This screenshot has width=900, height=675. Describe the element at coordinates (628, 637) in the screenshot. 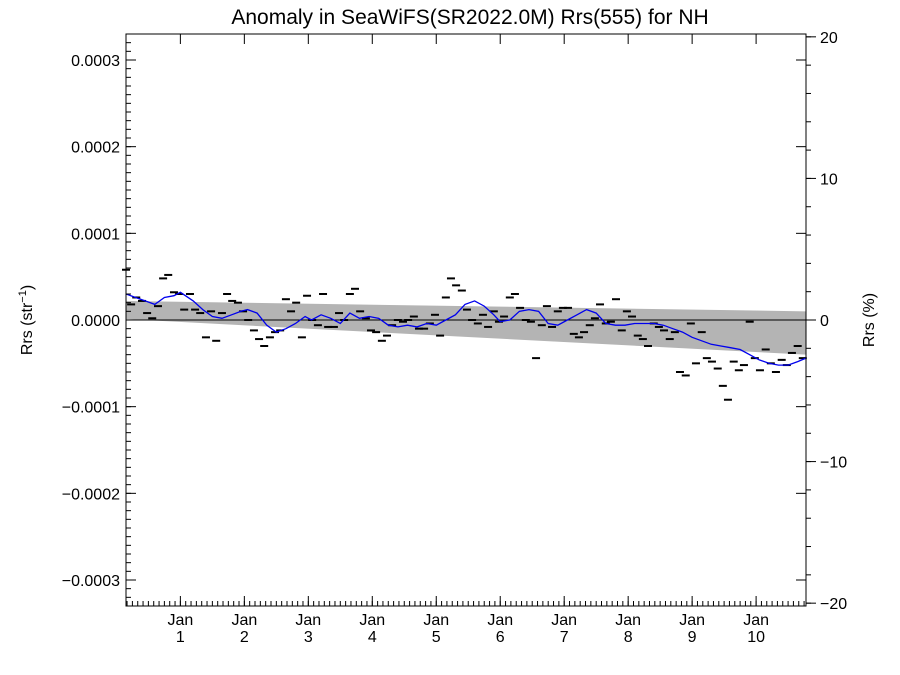

I see `x-tick-year: 8` at that location.